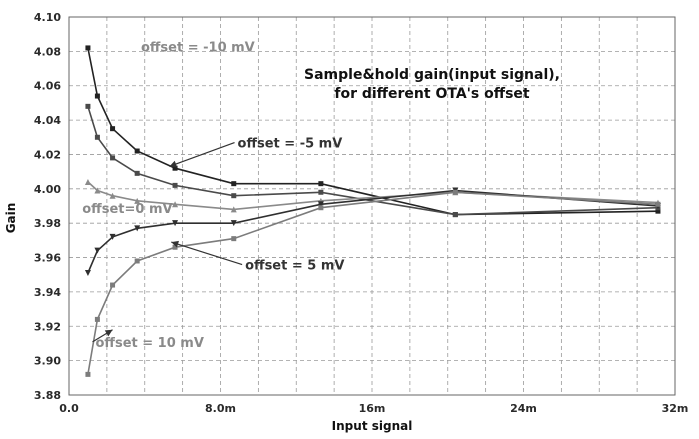 The width and height of the screenshot is (699, 439). Describe the element at coordinates (47, 292) in the screenshot. I see `y-tick-label: 3.94` at that location.